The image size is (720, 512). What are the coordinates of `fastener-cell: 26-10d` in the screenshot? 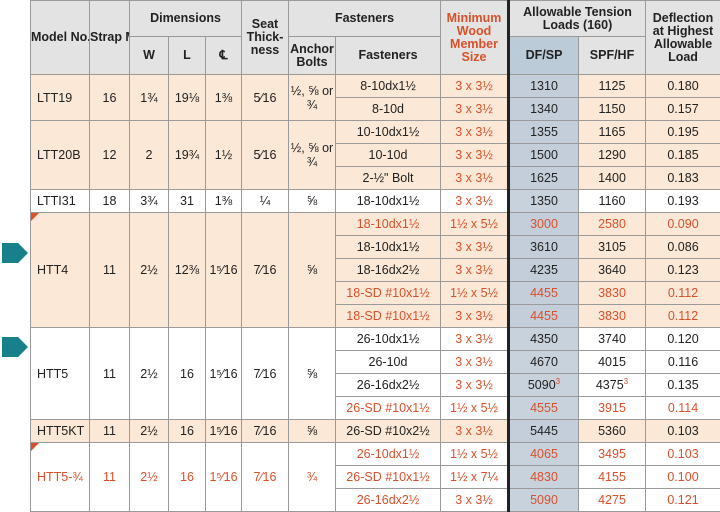 It's located at (388, 362).